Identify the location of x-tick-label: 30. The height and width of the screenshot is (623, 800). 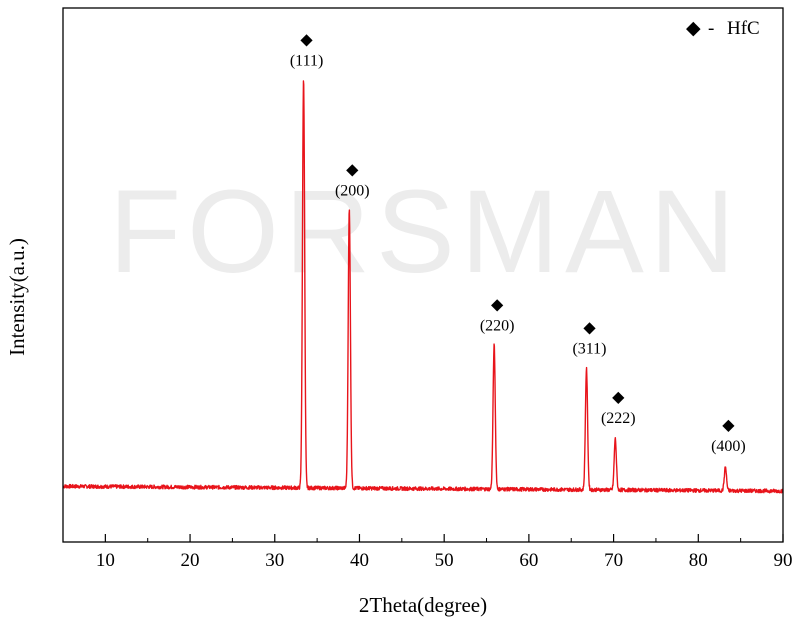
(274, 560).